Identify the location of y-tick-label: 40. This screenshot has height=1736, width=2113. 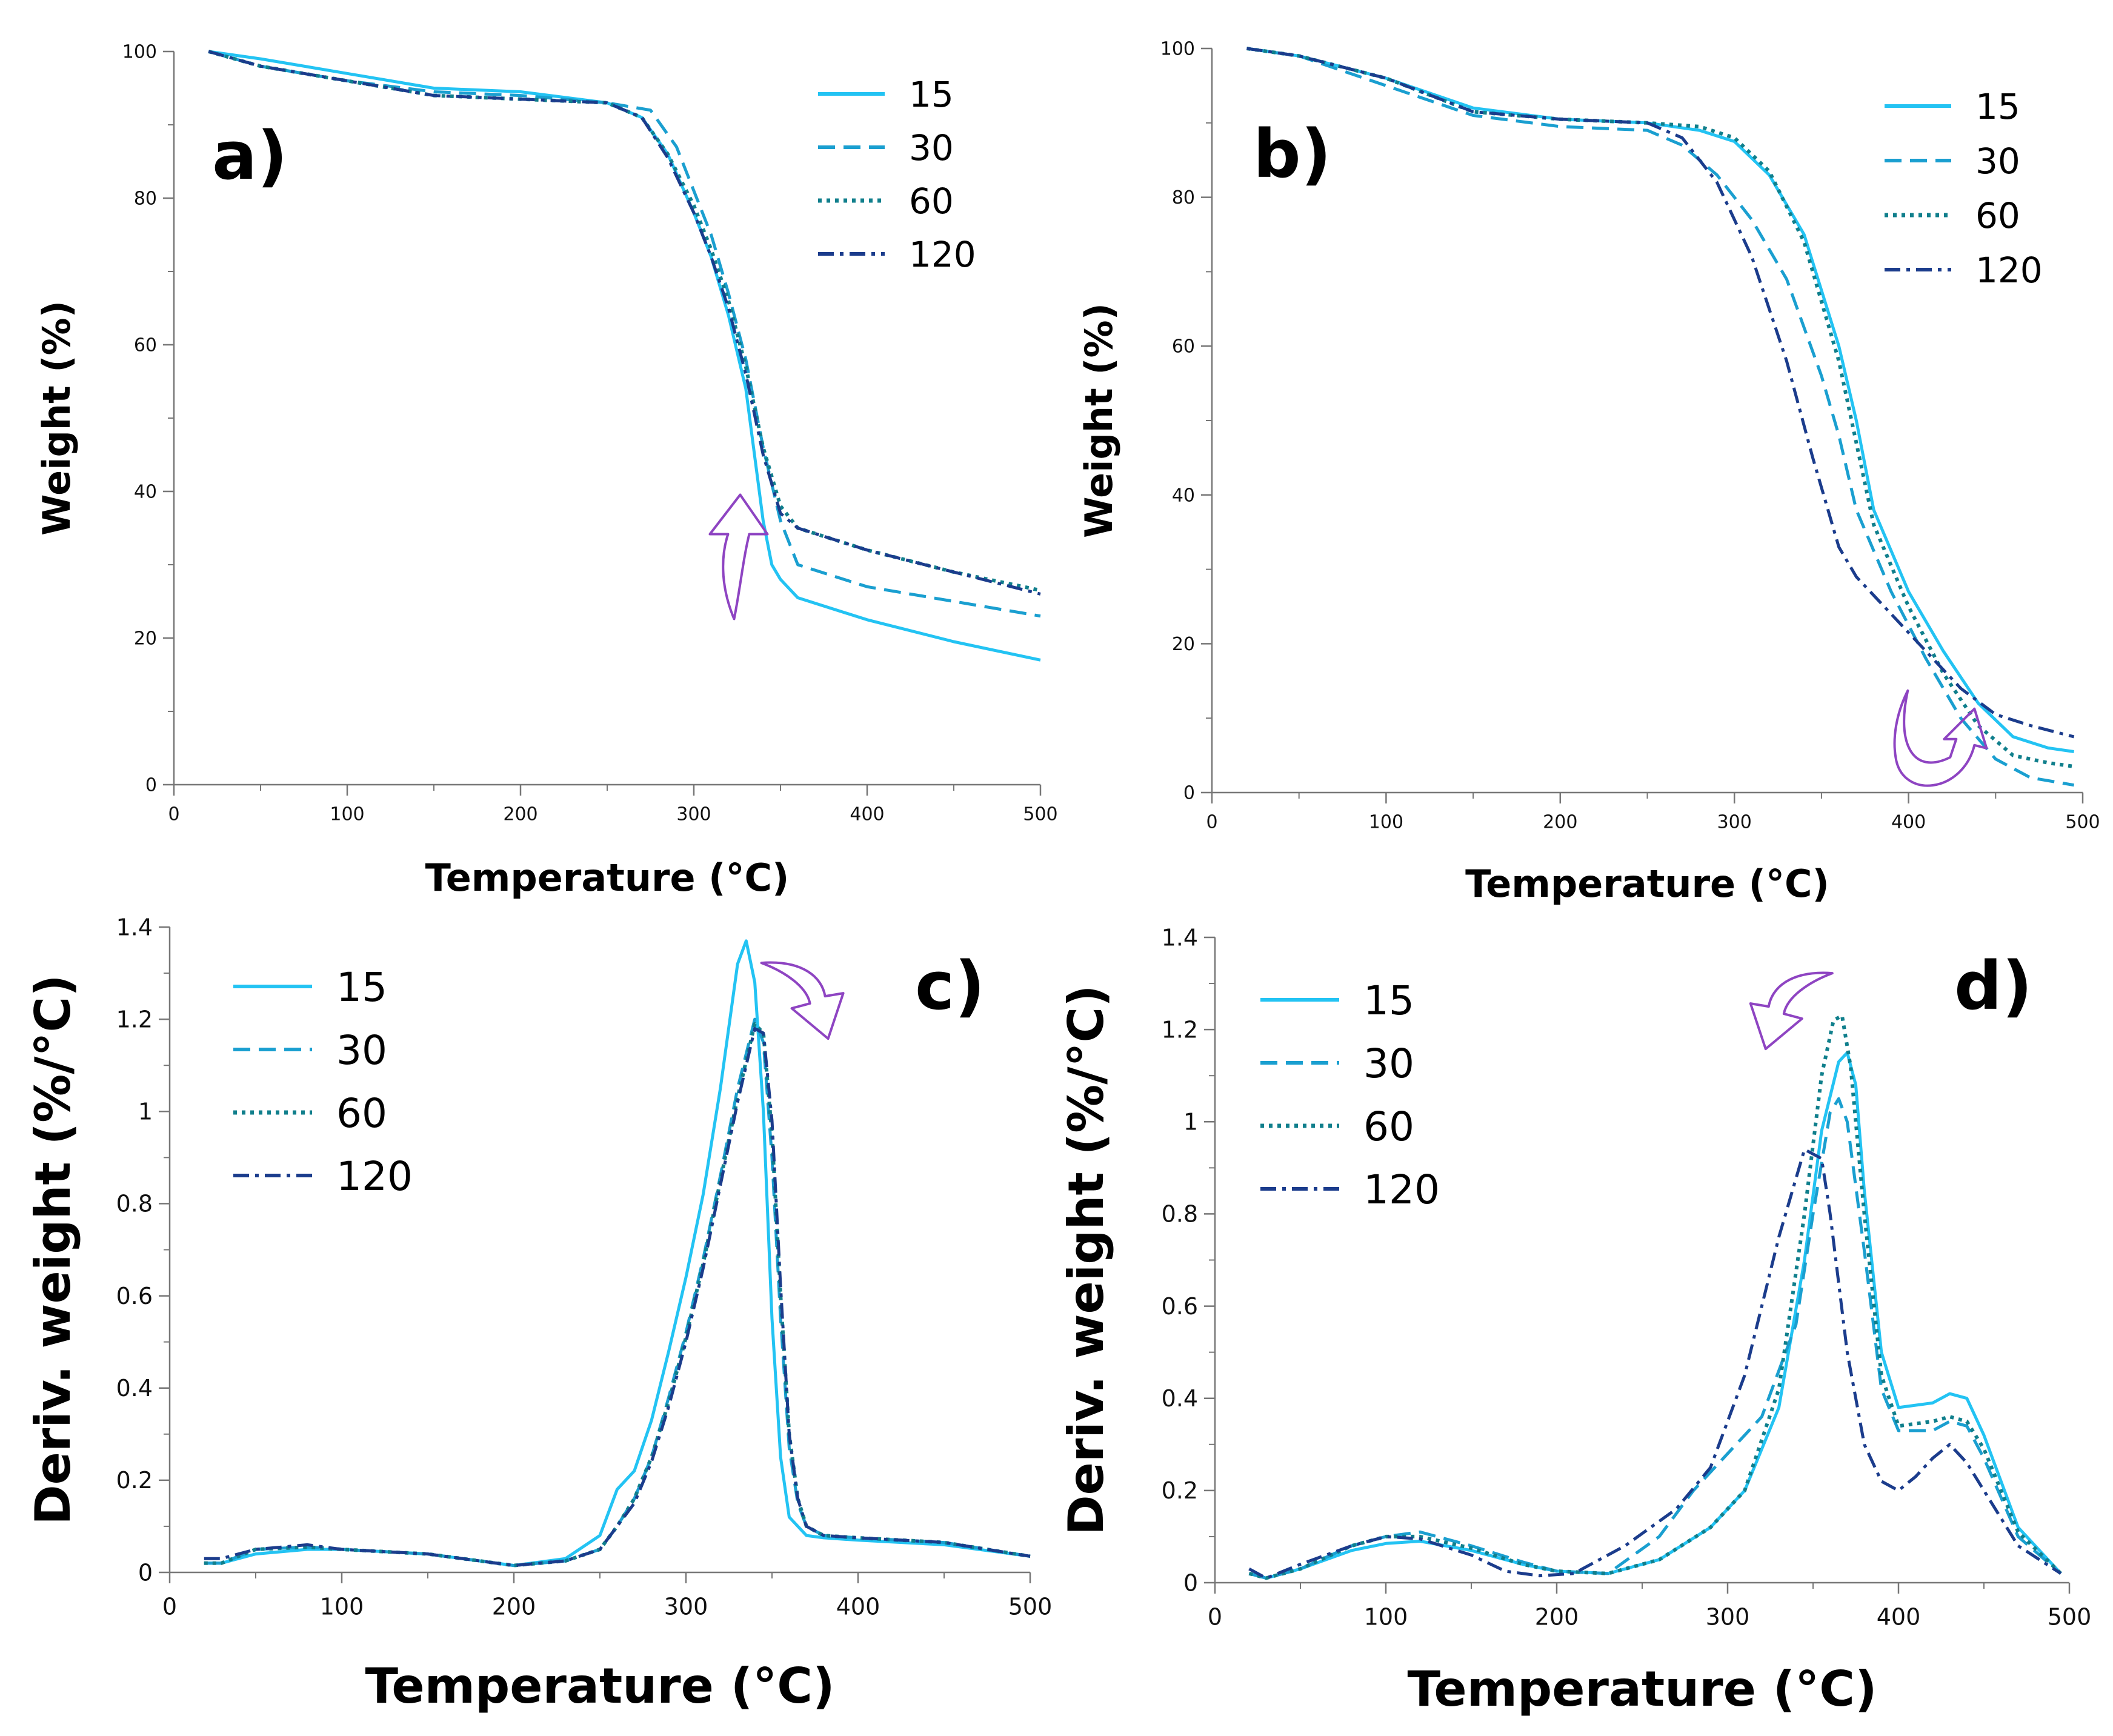
(145, 492).